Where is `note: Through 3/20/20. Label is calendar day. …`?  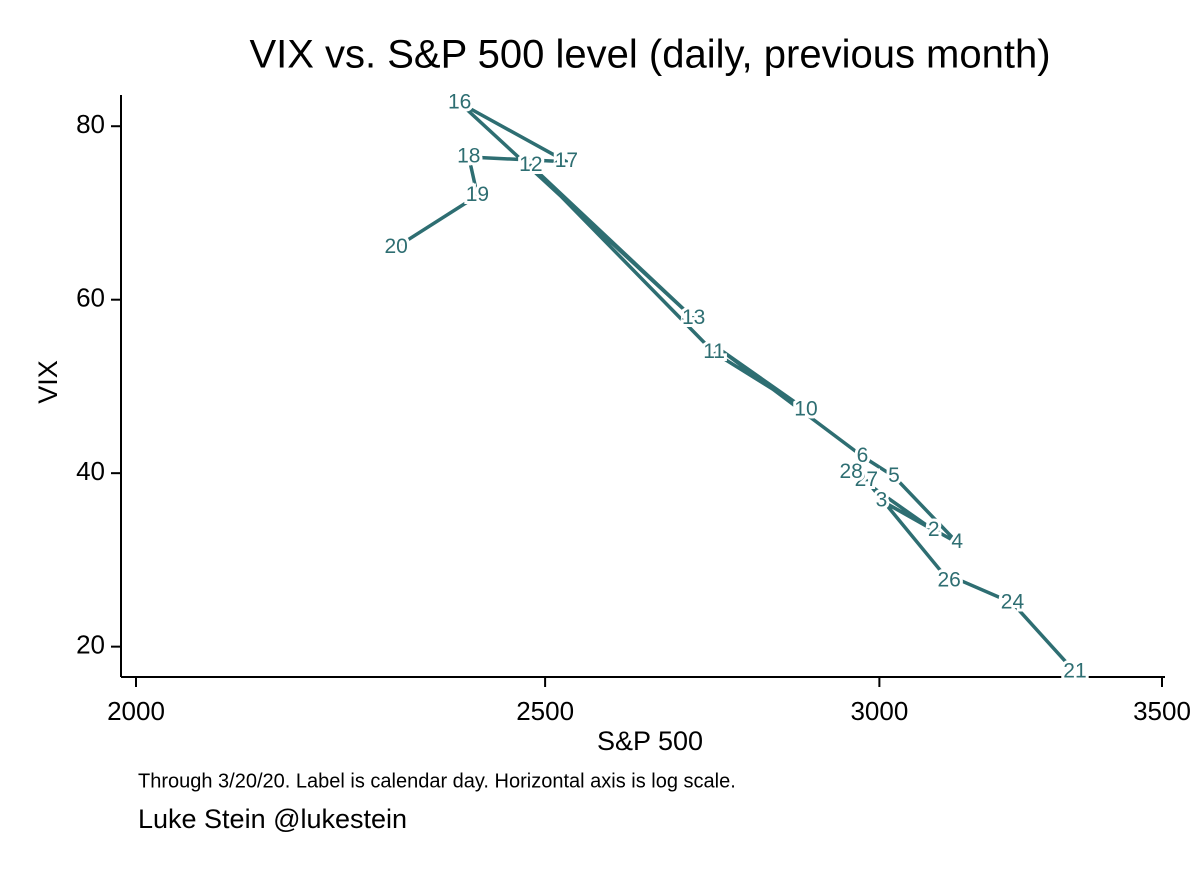
note: Through 3/20/20. Label is calendar day. … is located at coordinates (437, 781).